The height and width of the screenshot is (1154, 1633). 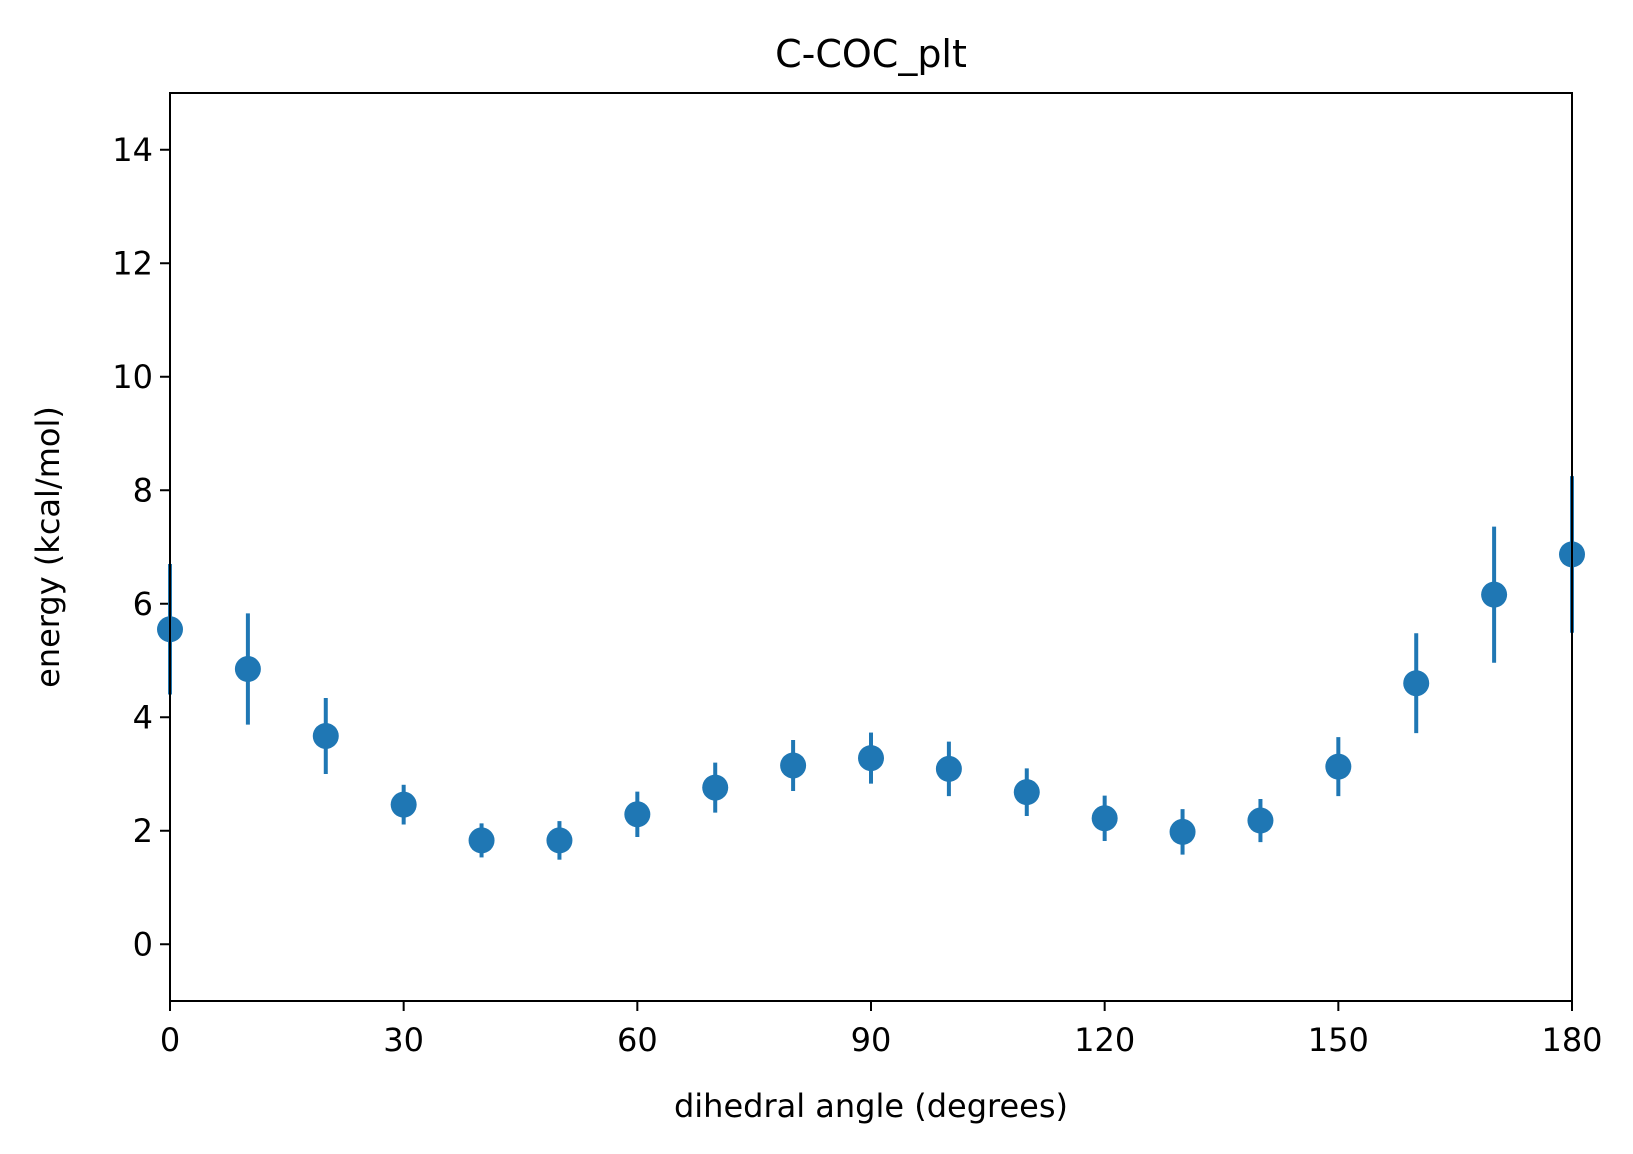 I want to click on y-axis-label: energy (kcal/mol), so click(x=48, y=547).